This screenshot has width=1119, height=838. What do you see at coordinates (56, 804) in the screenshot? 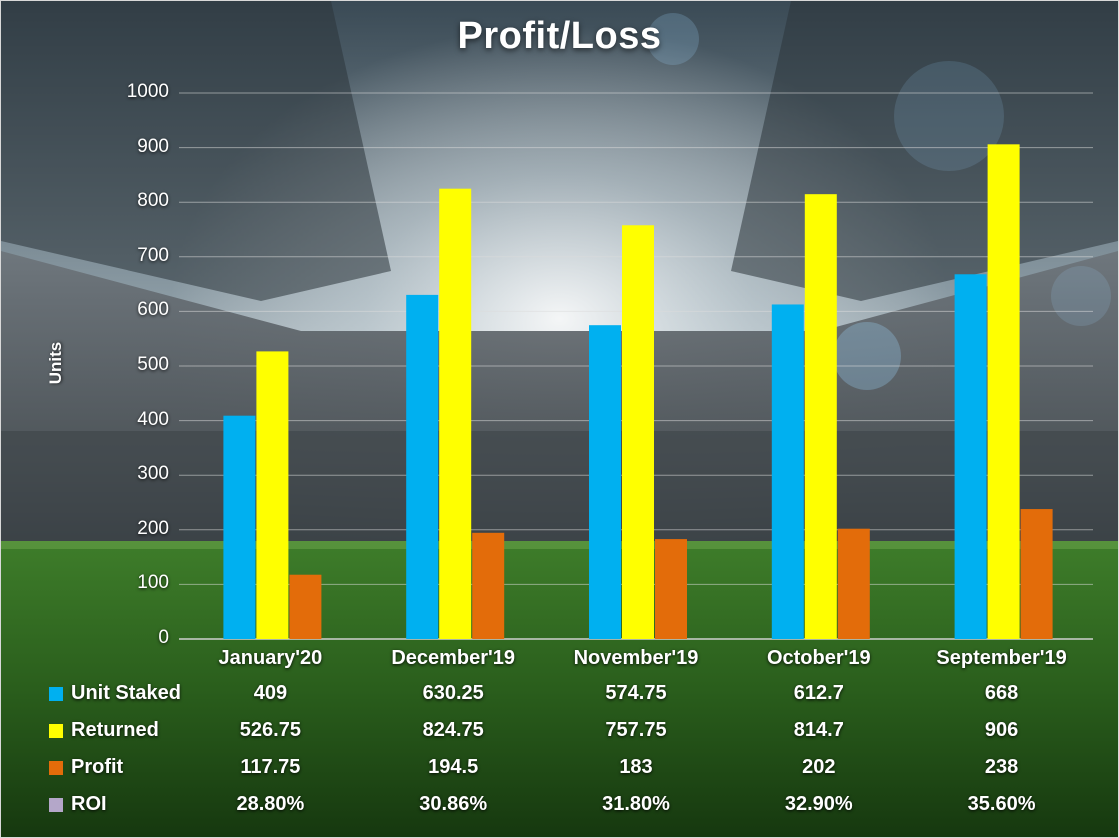
I see `roi-swatch` at bounding box center [56, 804].